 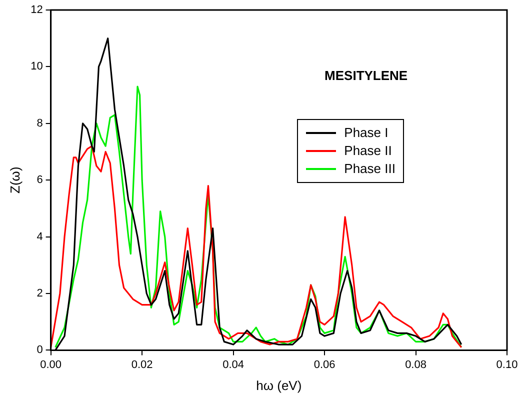 I want to click on y-tick-label: 12, so click(x=36, y=10).